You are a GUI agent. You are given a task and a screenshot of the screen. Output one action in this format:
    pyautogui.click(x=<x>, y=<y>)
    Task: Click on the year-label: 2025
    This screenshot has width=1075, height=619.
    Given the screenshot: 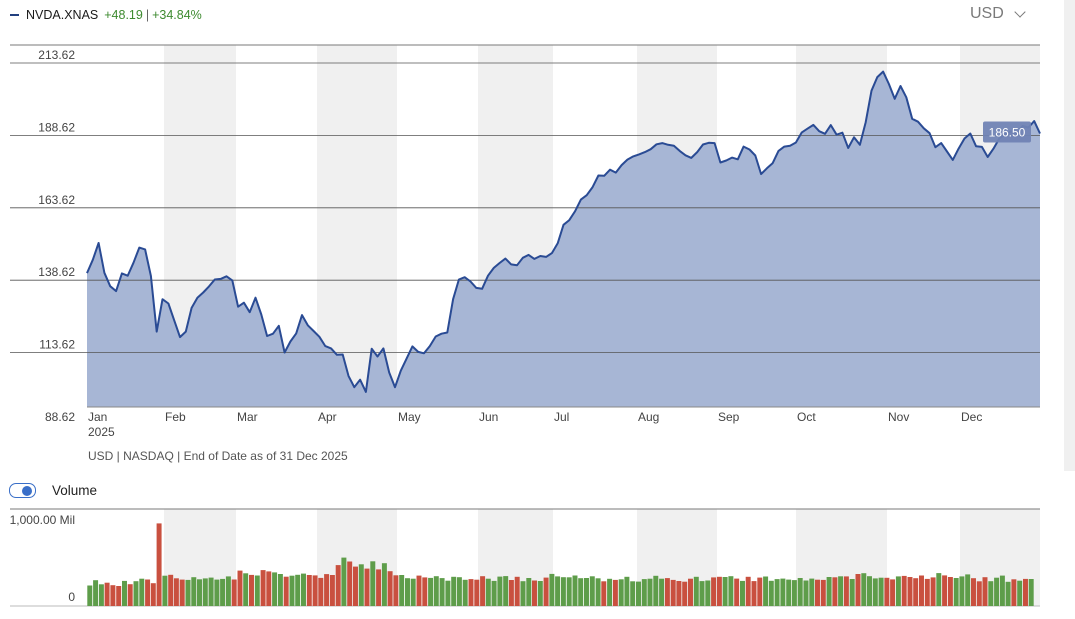 What is the action you would take?
    pyautogui.click(x=101, y=432)
    